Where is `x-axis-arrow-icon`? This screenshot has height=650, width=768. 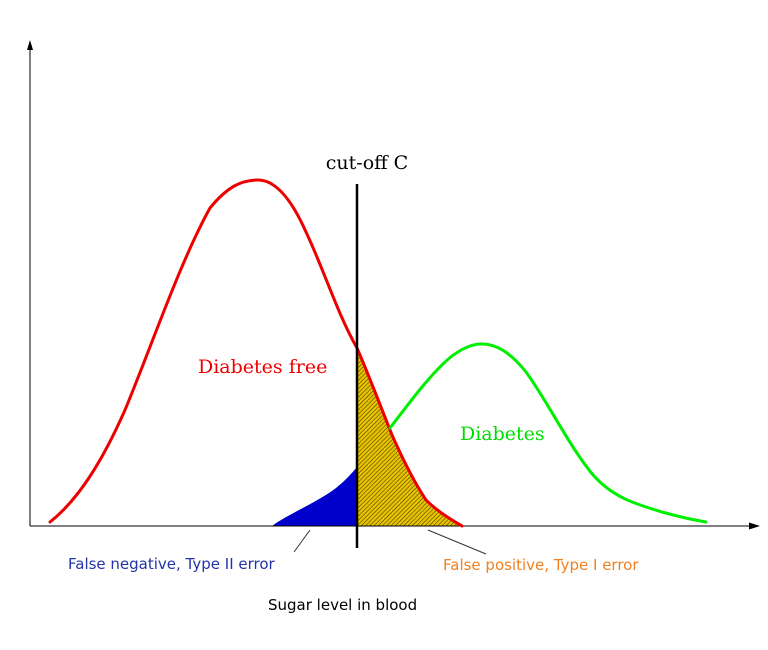
x-axis-arrow-icon is located at coordinates (754, 526).